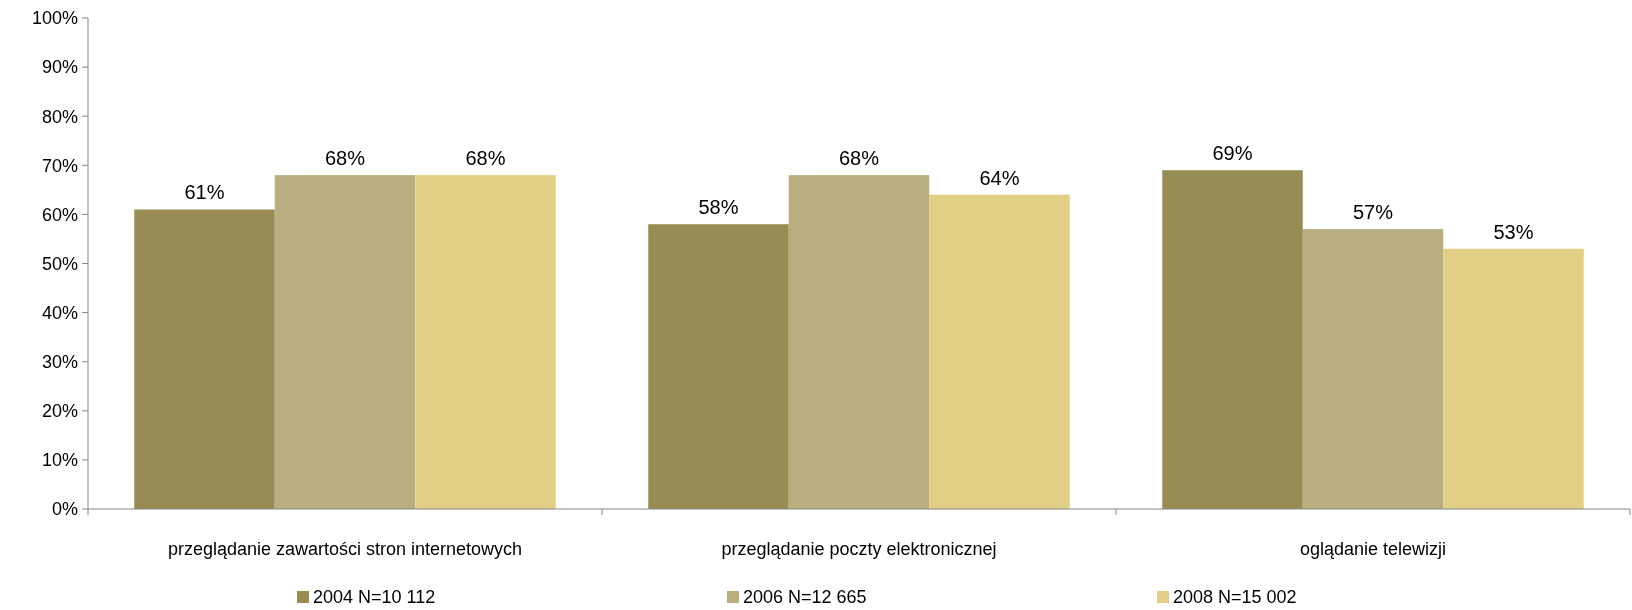  What do you see at coordinates (59, 362) in the screenshot?
I see `y-tick-label: 30%` at bounding box center [59, 362].